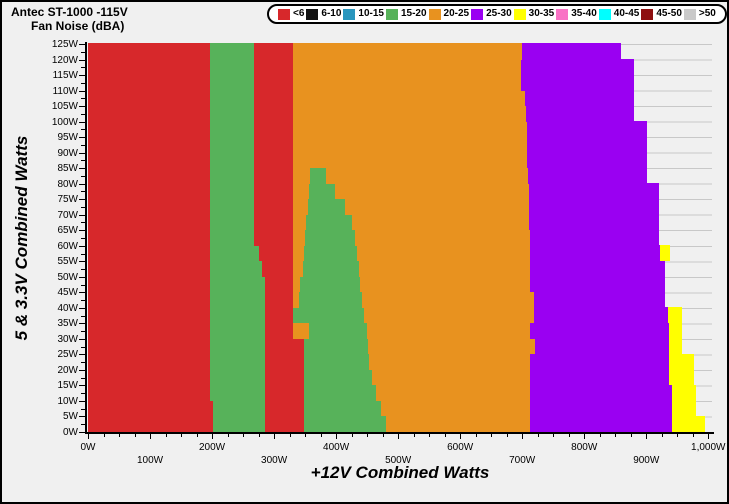 This screenshot has height=504, width=729. Describe the element at coordinates (67, 277) in the screenshot. I see `y-tick-label: 50W` at that location.